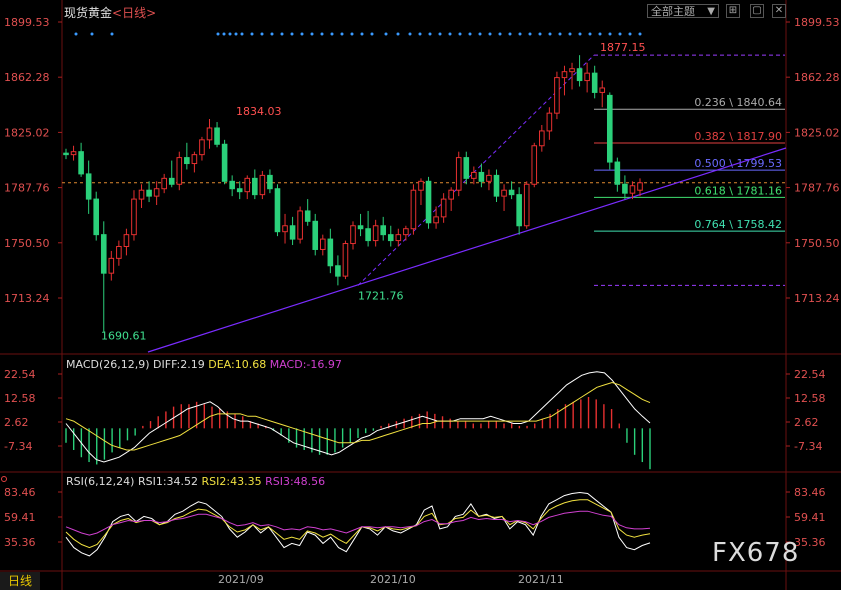 The image size is (841, 590). Describe the element at coordinates (358, 416) in the screenshot. I see `macd-dea-line` at that location.